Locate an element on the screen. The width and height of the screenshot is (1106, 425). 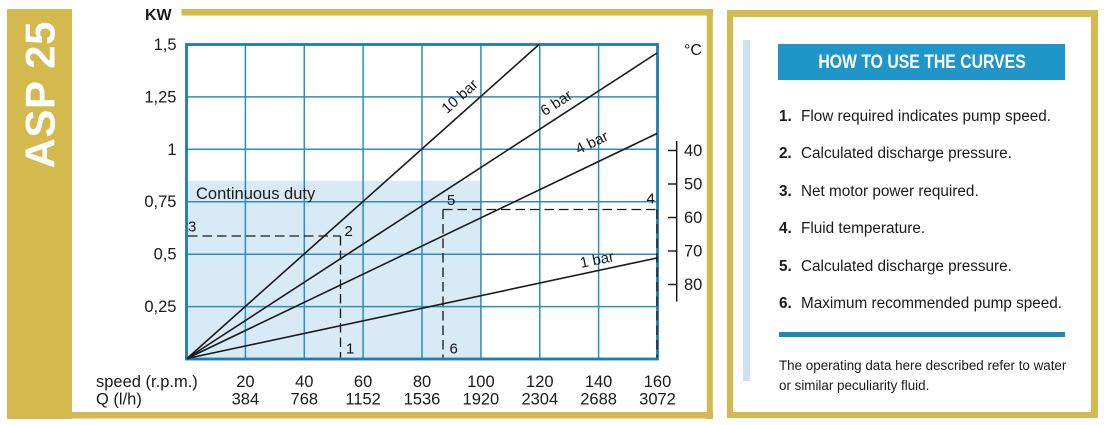
svg-text: 5 is located at coordinates (451, 200).